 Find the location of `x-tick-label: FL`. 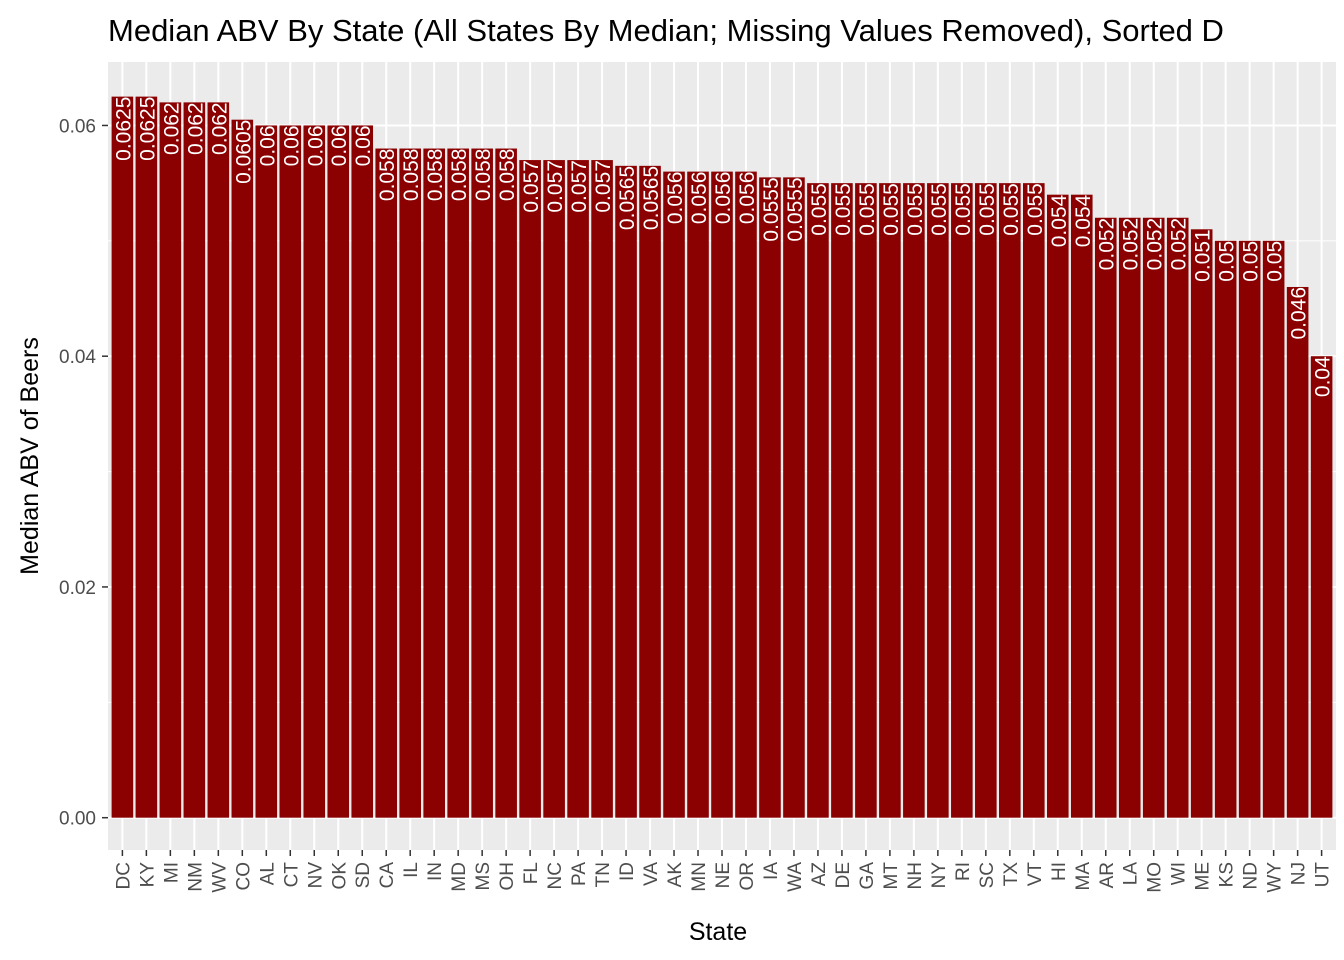

x-tick-label: FL is located at coordinates (531, 873).